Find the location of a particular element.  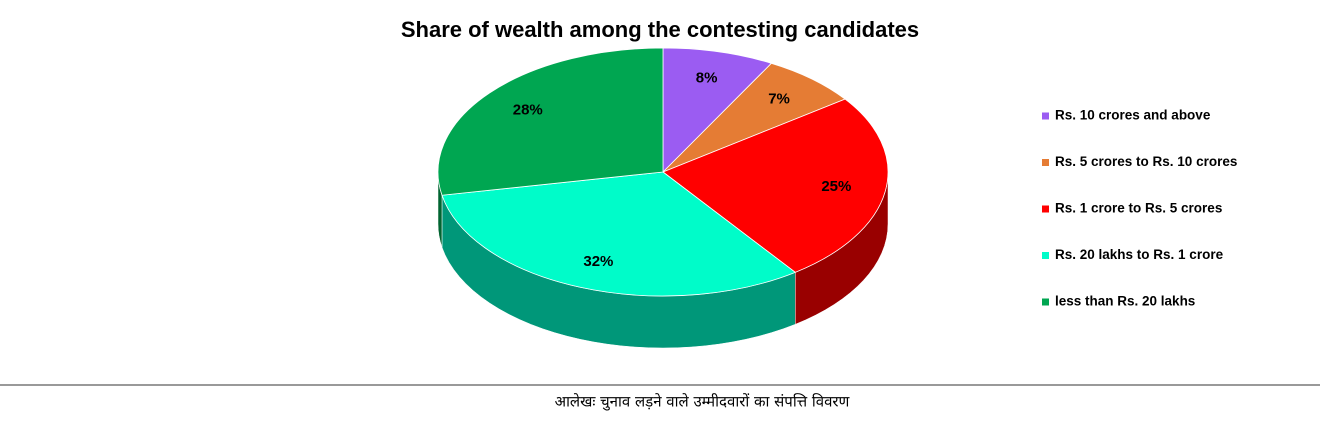

legend-label: Rs. 5 crores to Rs. 10 crores is located at coordinates (1146, 161).